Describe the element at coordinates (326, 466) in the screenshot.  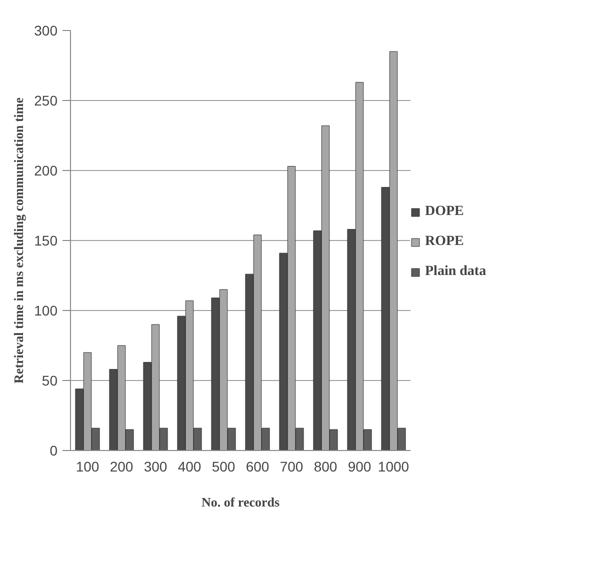
I see `x-tick-label: 800` at that location.